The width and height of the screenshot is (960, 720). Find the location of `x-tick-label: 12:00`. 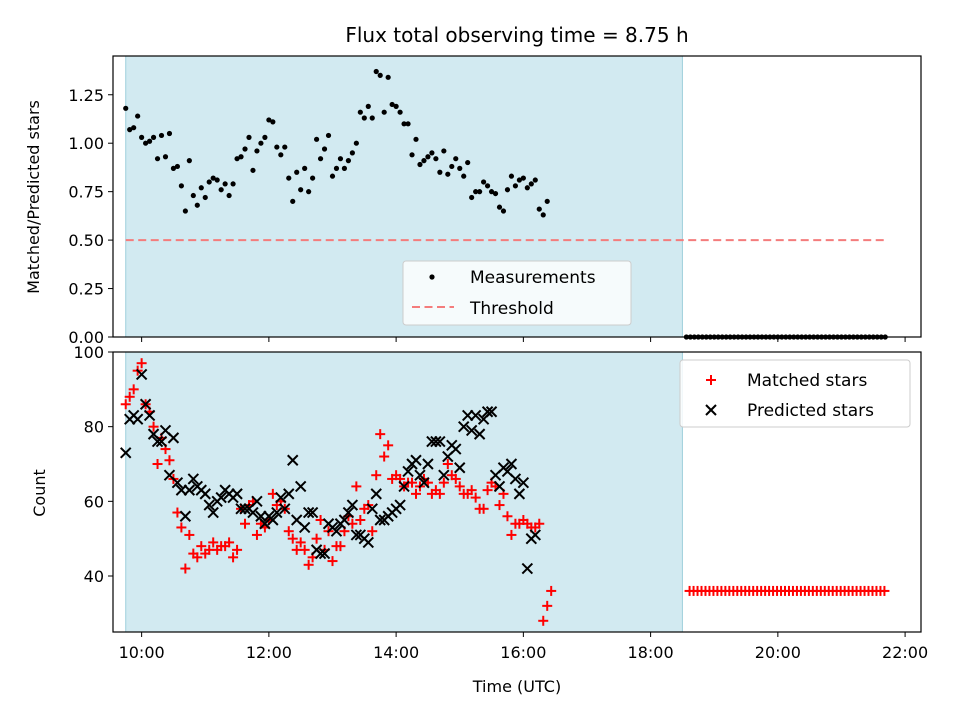

x-tick-label: 12:00 is located at coordinates (269, 652).